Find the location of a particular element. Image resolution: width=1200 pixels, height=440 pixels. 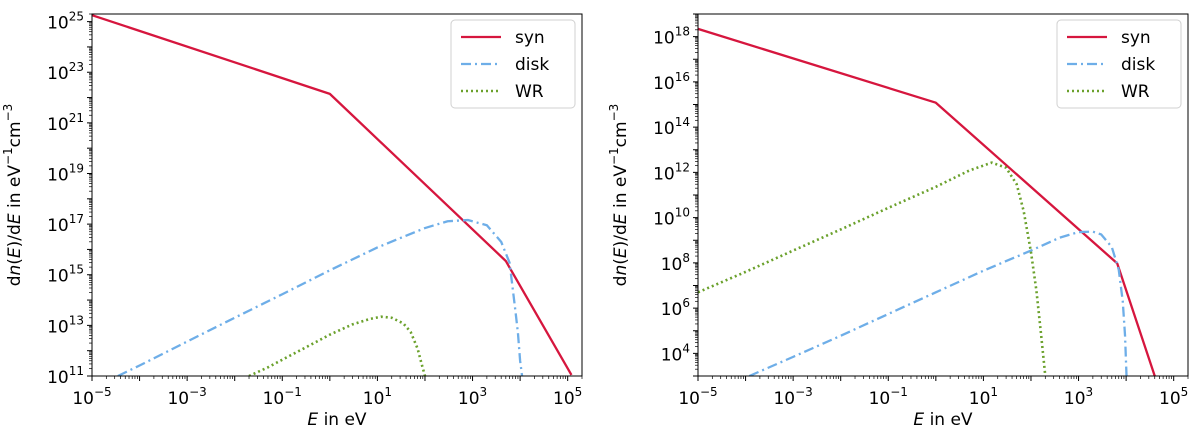

y-tick-label: 10¹³ is located at coordinates (65, 325).